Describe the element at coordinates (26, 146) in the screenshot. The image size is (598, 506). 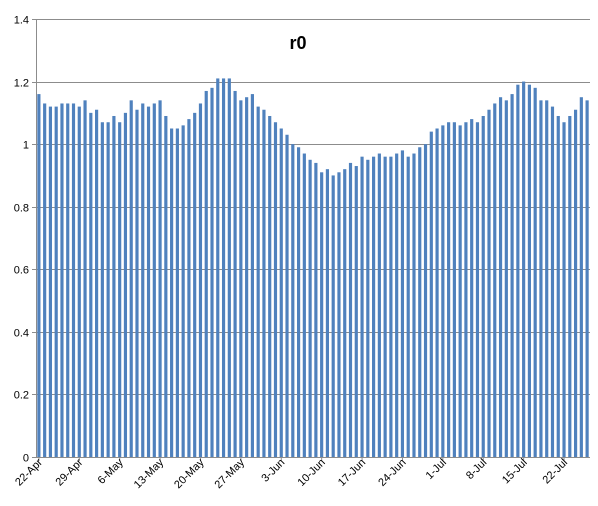
I see `y-tick-label: 1` at that location.